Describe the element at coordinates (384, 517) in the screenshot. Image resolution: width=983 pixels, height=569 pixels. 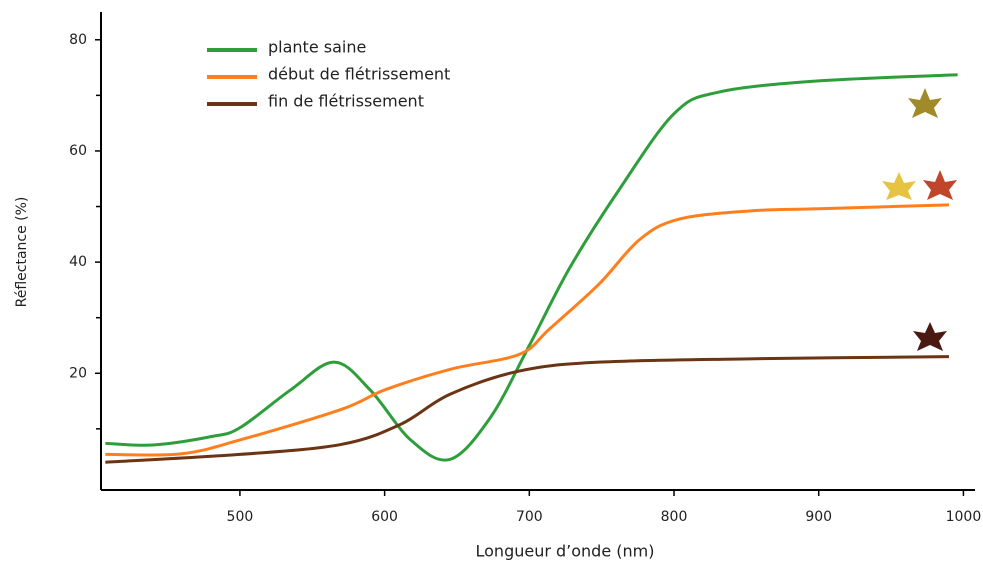
I see `x-tick-label: 600` at that location.